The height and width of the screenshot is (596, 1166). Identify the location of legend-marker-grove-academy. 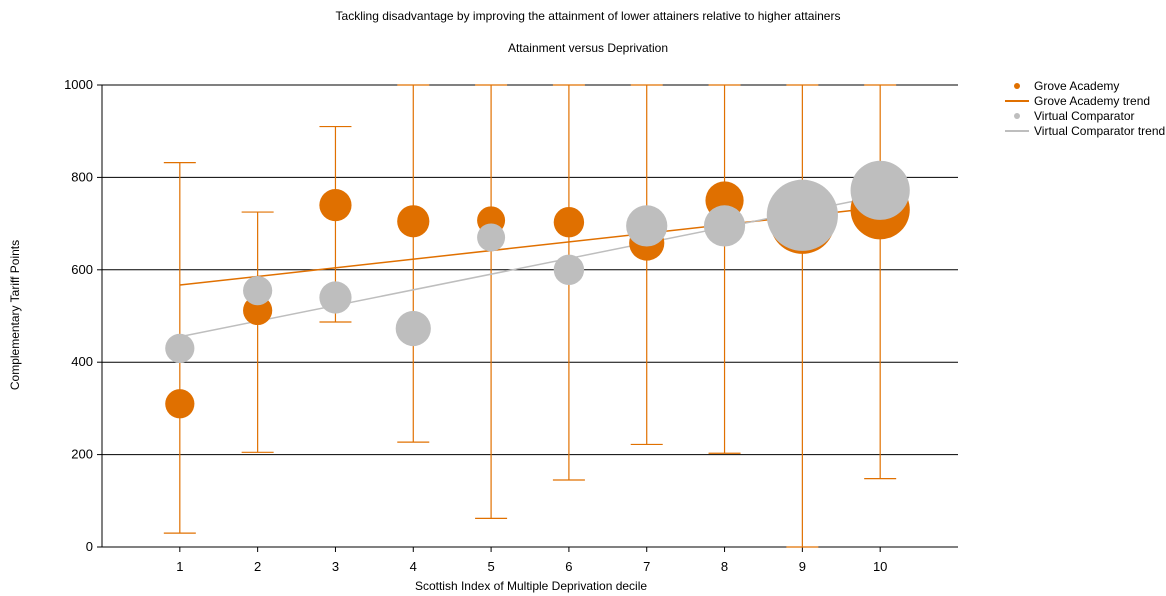
(1017, 86).